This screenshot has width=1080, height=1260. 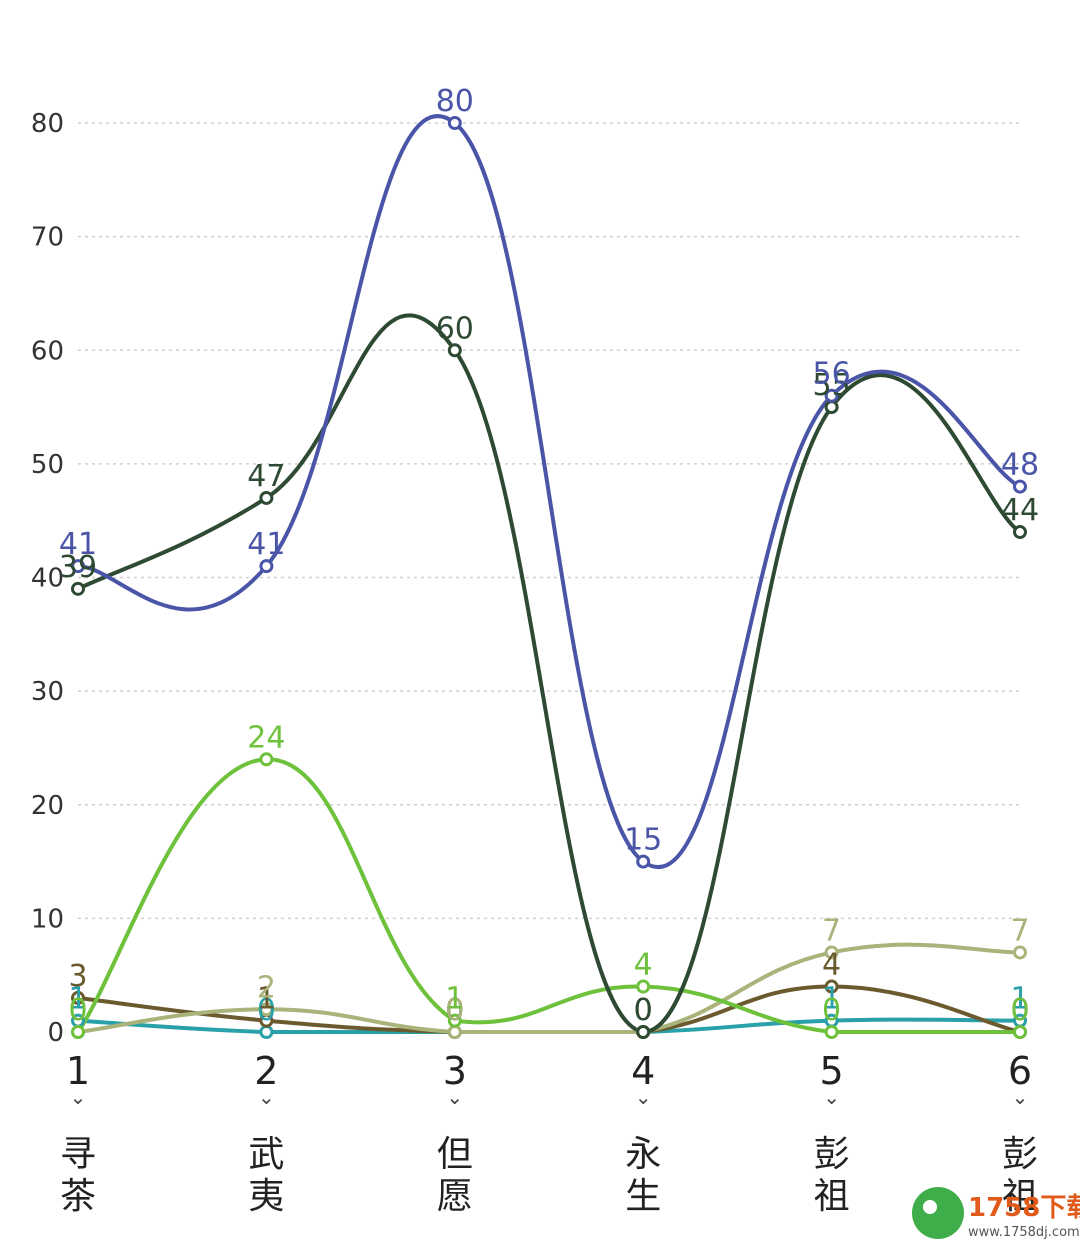 I want to click on x-tick-label: 4, so click(x=643, y=1071).